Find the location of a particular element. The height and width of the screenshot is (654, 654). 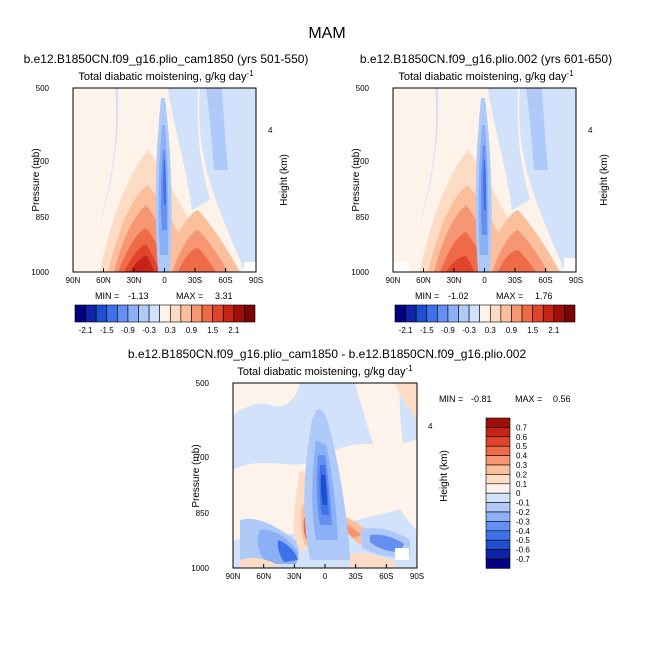

x-axis-2: 90N 60N 30N 0 30S 60S 90S is located at coordinates (484, 276).